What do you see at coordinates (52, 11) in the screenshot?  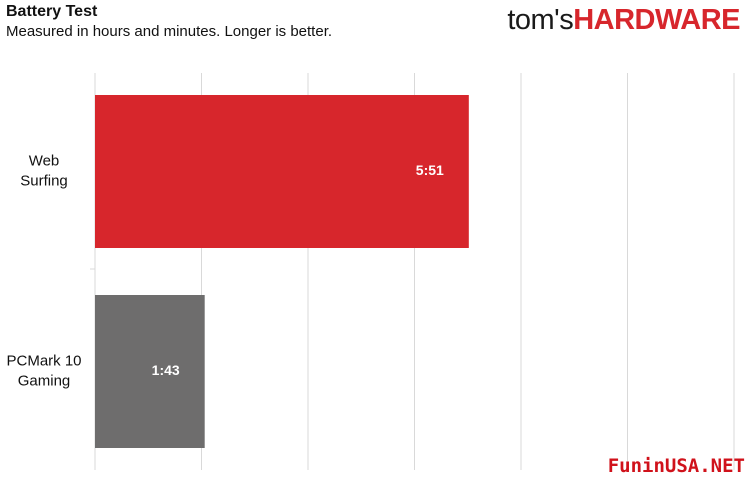 I see `chart-title: Battery Test` at bounding box center [52, 11].